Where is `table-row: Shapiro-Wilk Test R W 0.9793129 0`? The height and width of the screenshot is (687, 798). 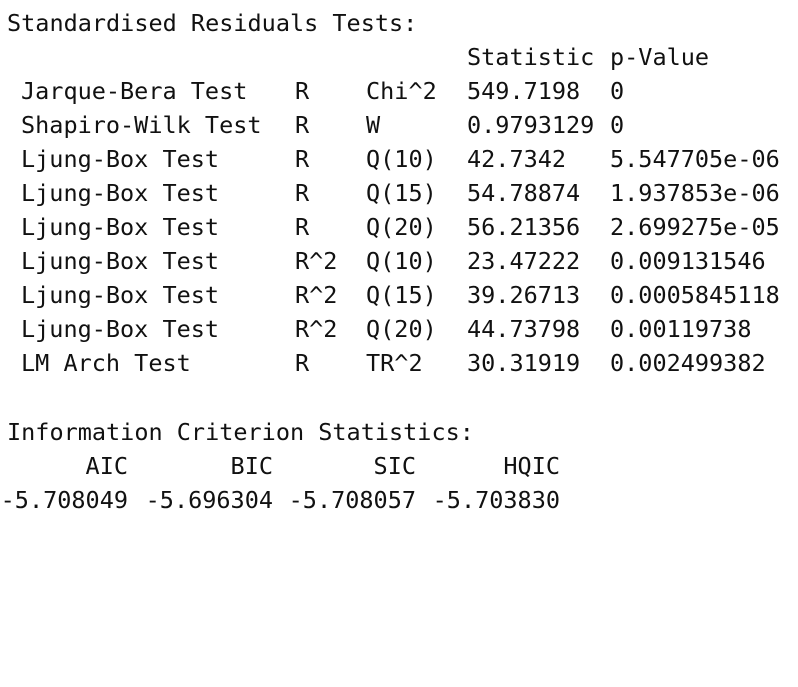
table-row: Shapiro-Wilk Test R W 0.9793129 0 is located at coordinates (397, 125).